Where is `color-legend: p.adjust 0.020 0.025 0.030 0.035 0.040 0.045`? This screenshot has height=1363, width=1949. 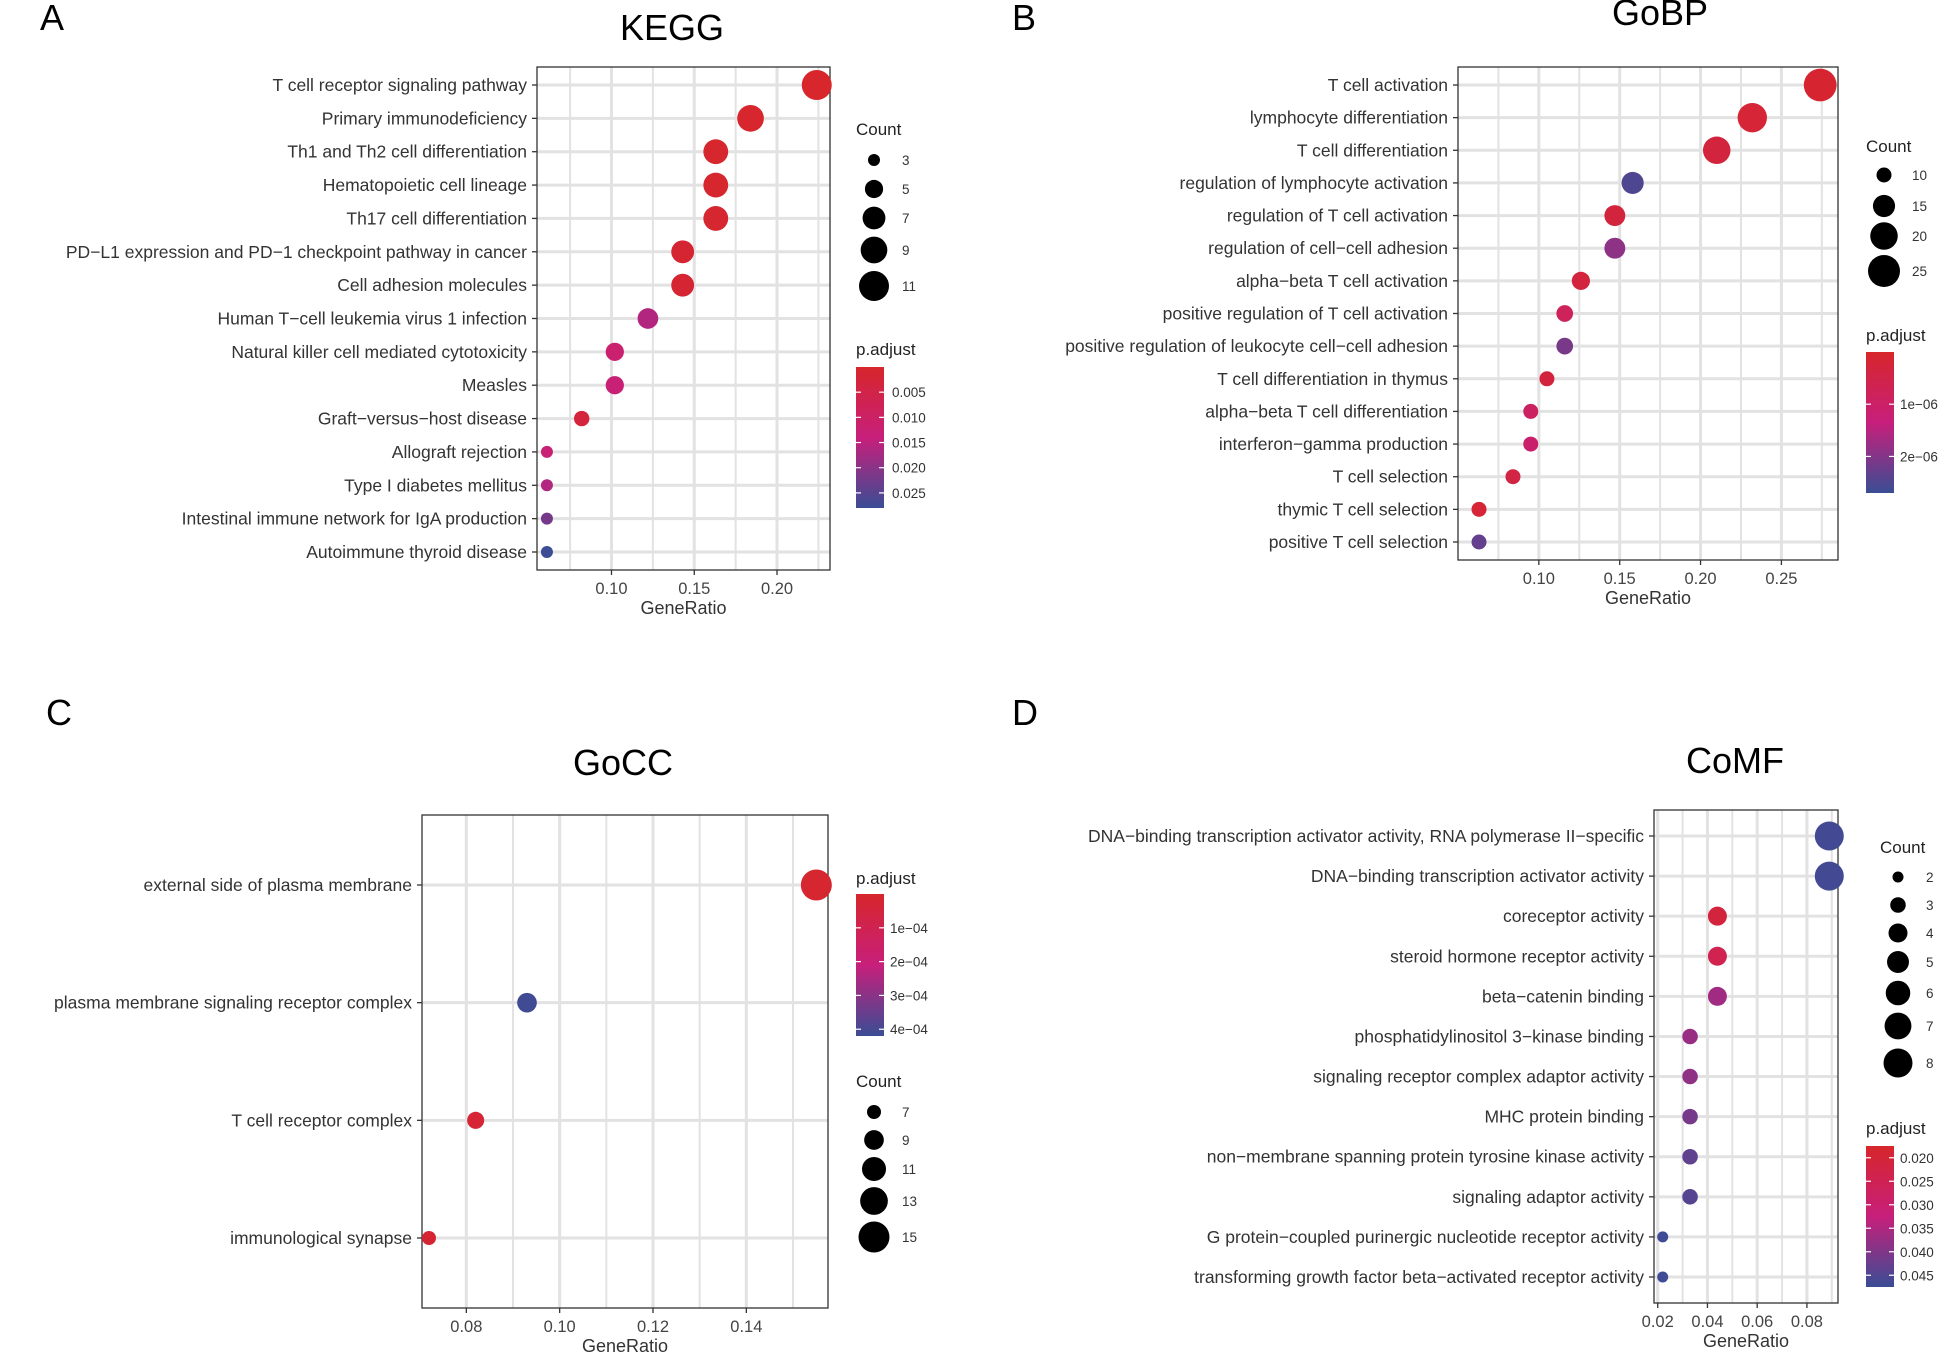
color-legend: p.adjust 0.020 0.025 0.030 0.035 0.040 0.045 is located at coordinates (1900, 1203).